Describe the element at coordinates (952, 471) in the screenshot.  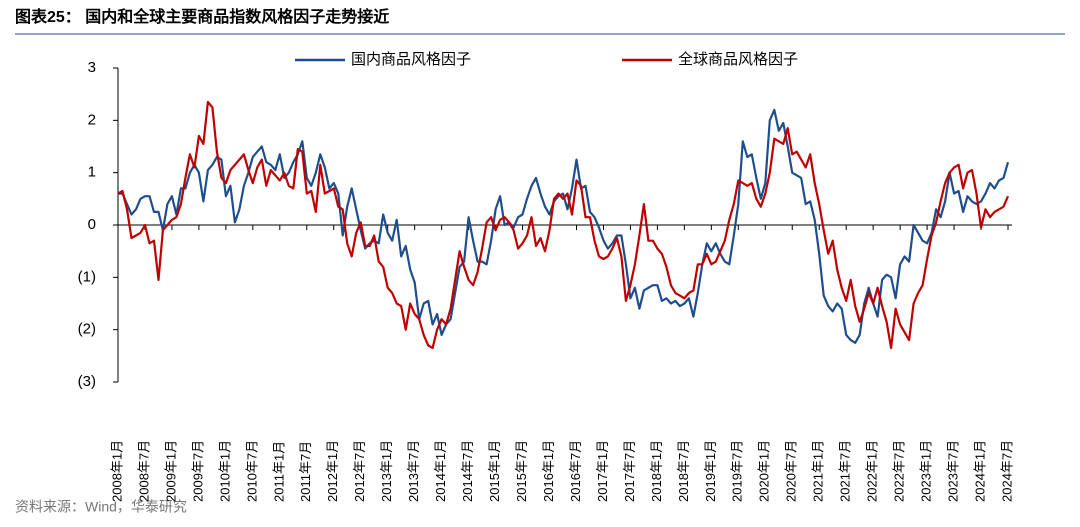
I see `x-tick-label: 2023年7月` at that location.